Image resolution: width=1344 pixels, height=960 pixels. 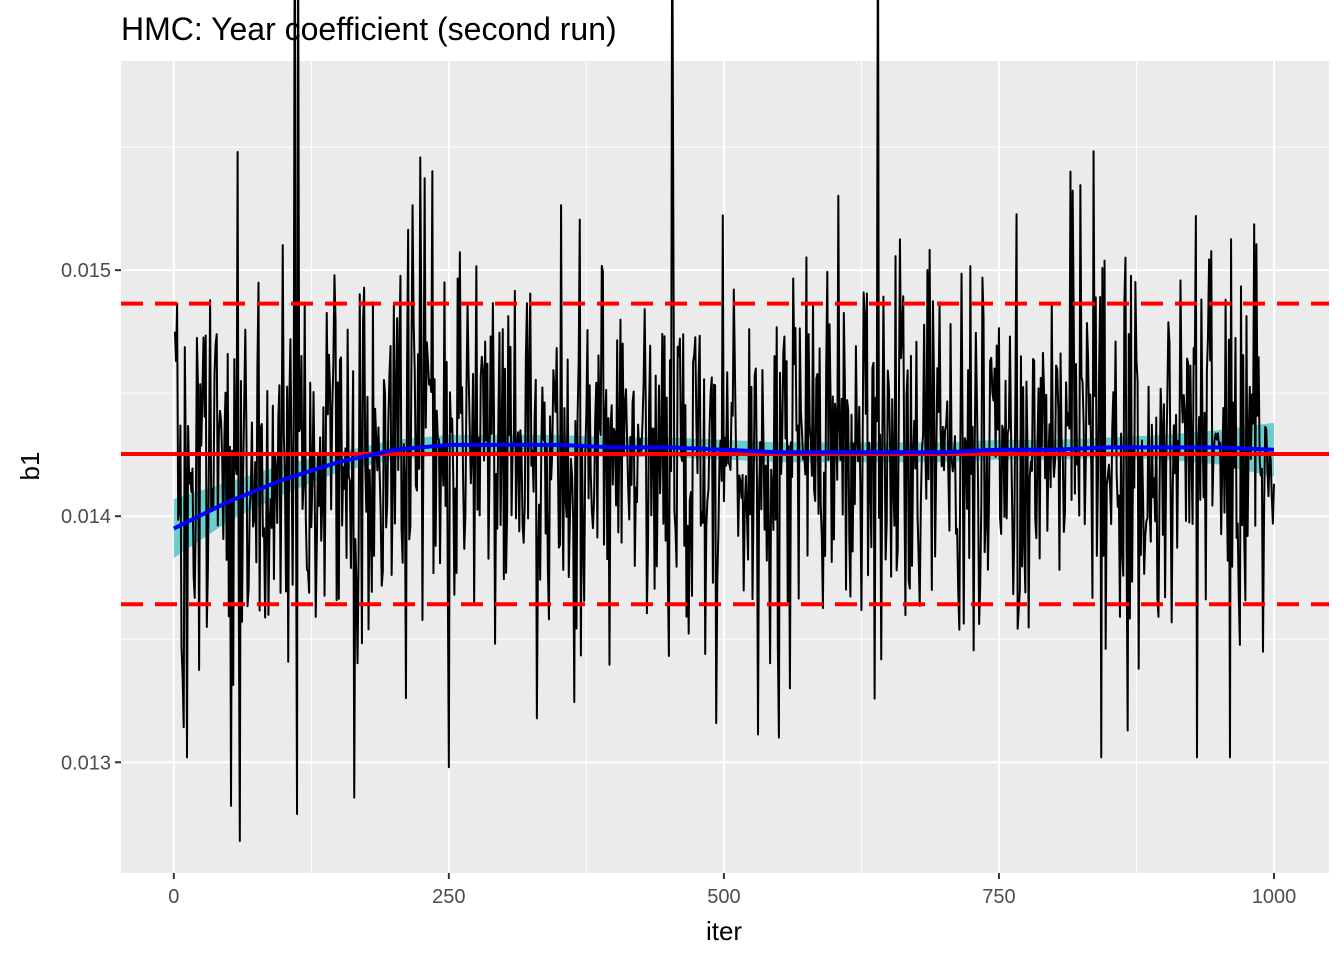 I want to click on smooth-line, so click(x=723, y=486).